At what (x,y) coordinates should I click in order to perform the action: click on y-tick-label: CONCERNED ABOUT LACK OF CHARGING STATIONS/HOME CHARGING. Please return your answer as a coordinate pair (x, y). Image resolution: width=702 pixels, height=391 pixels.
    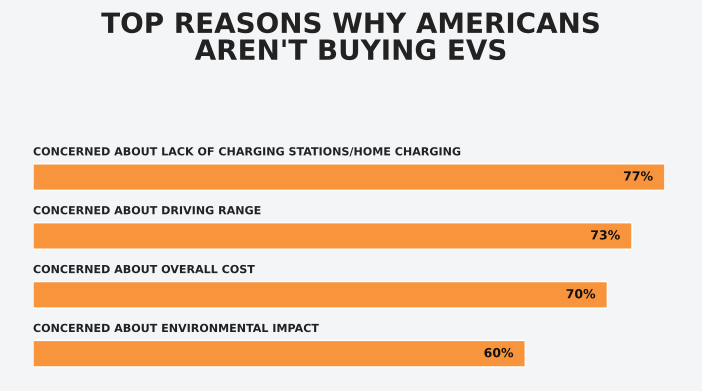
    Looking at the image, I should click on (247, 151).